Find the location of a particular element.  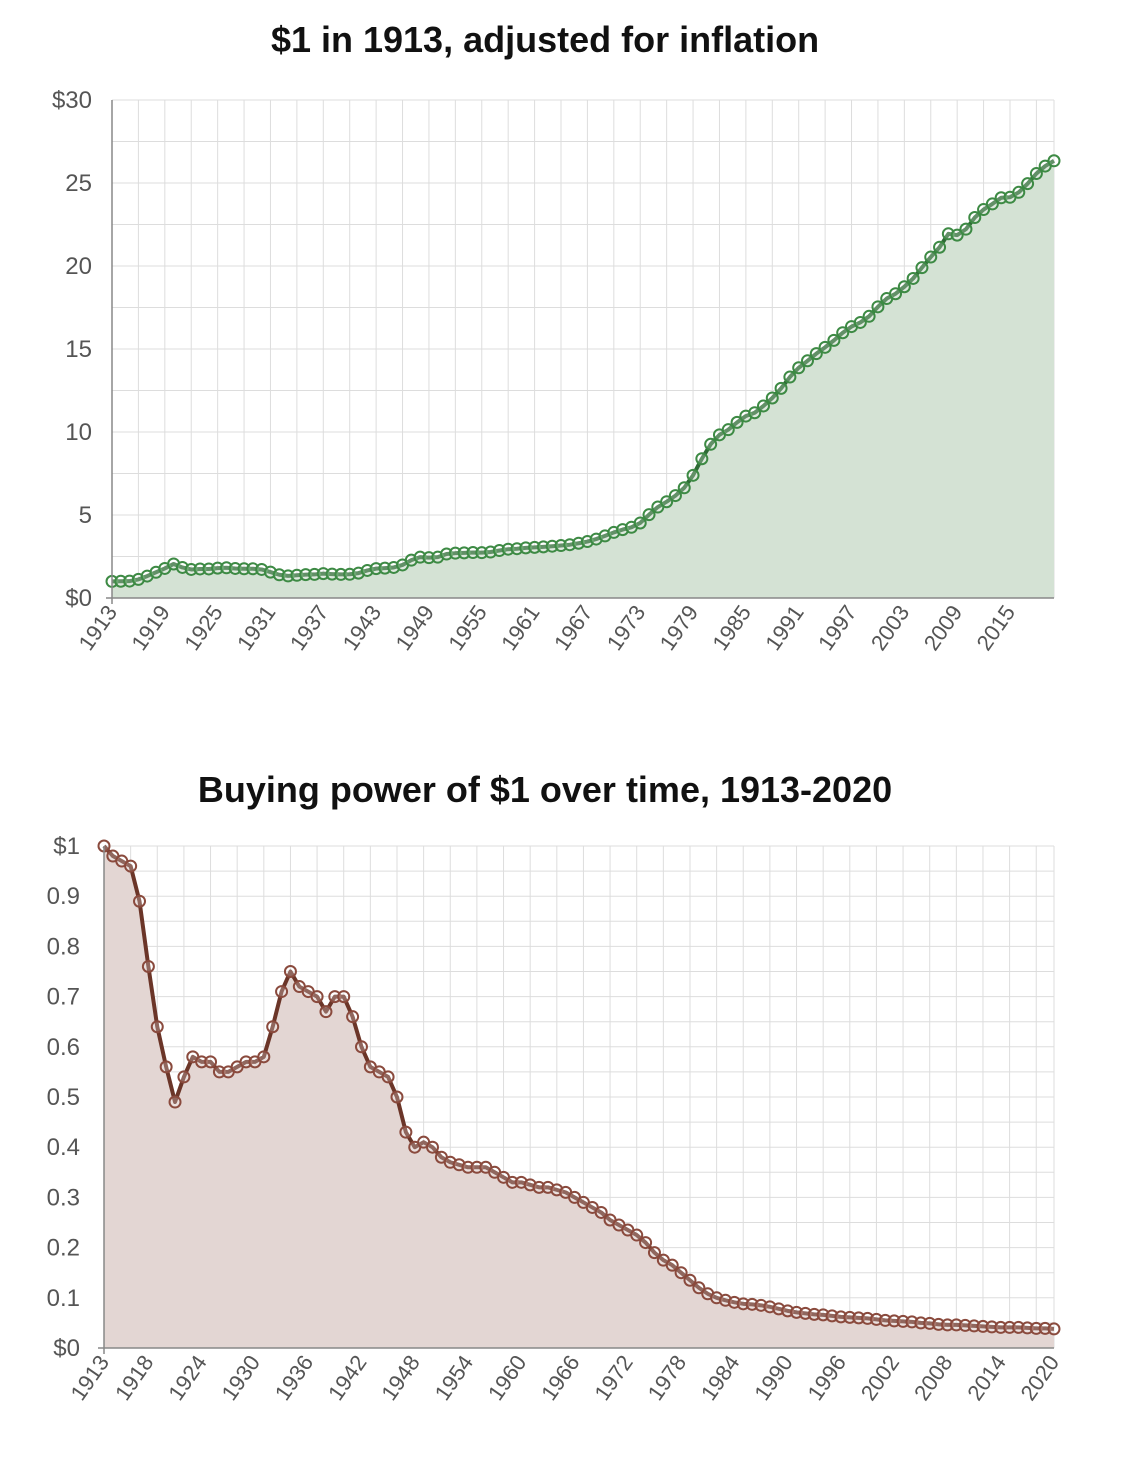

x-tick-label: 1979 is located at coordinates (679, 628).